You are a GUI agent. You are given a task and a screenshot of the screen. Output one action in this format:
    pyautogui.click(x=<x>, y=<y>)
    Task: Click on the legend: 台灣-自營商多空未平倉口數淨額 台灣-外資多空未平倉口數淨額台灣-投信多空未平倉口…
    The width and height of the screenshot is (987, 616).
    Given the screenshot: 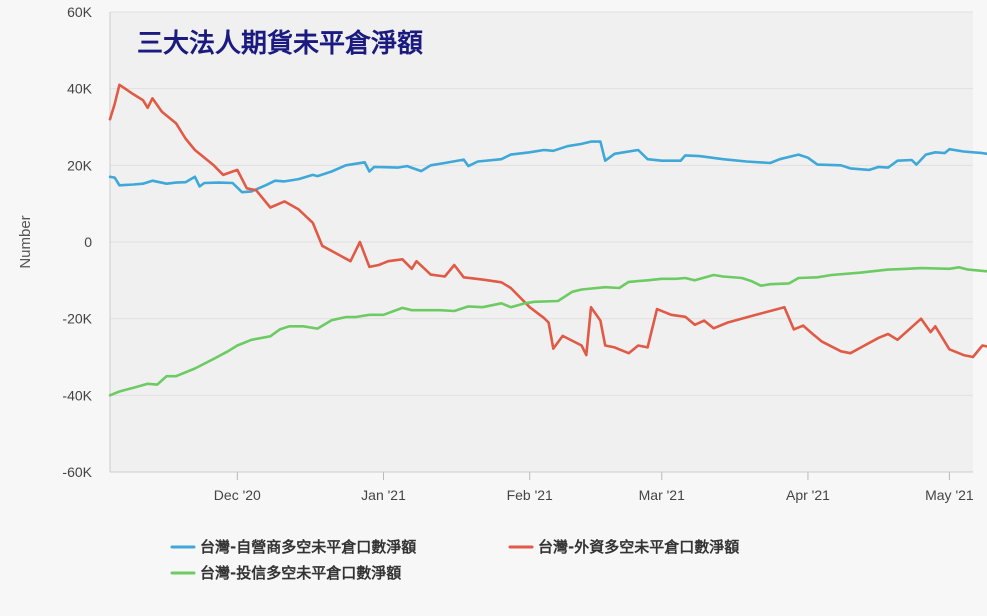 What is the action you would take?
    pyautogui.click(x=454, y=560)
    